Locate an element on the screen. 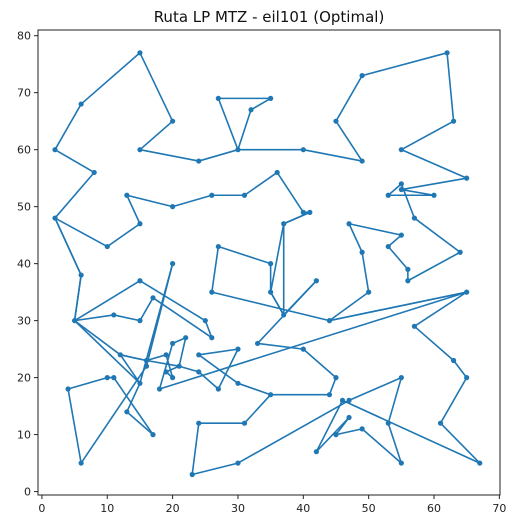 This screenshot has width=519, height=528. y-tick-label: 10 is located at coordinates (24, 435).